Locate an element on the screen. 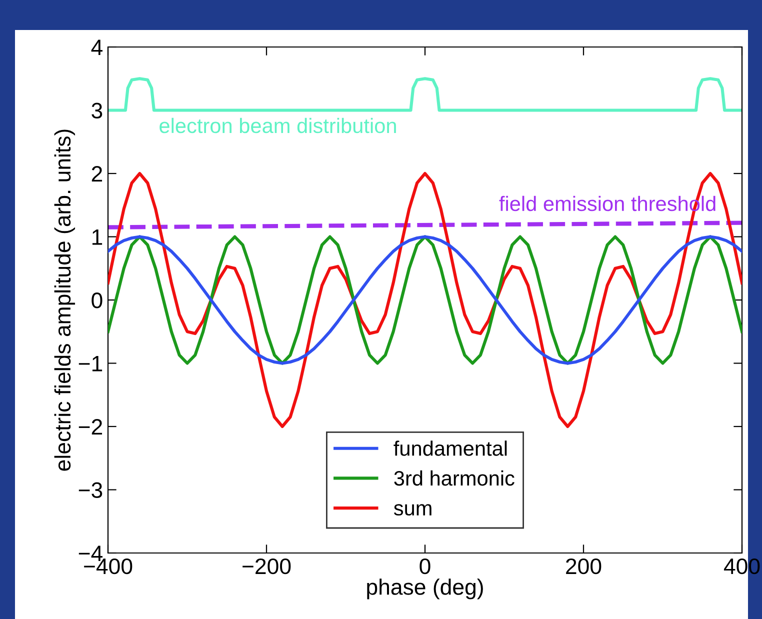  y-tick-label: −1 is located at coordinates (90, 364).